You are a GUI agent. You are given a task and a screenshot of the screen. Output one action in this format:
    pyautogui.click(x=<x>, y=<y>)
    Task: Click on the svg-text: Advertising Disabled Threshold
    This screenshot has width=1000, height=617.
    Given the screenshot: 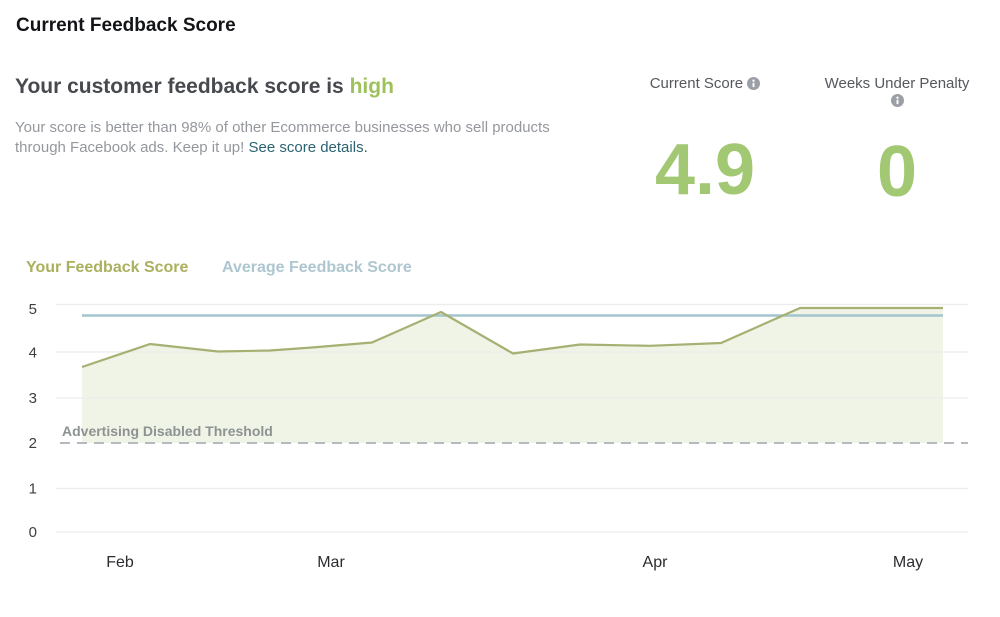 What is the action you would take?
    pyautogui.click(x=167, y=431)
    